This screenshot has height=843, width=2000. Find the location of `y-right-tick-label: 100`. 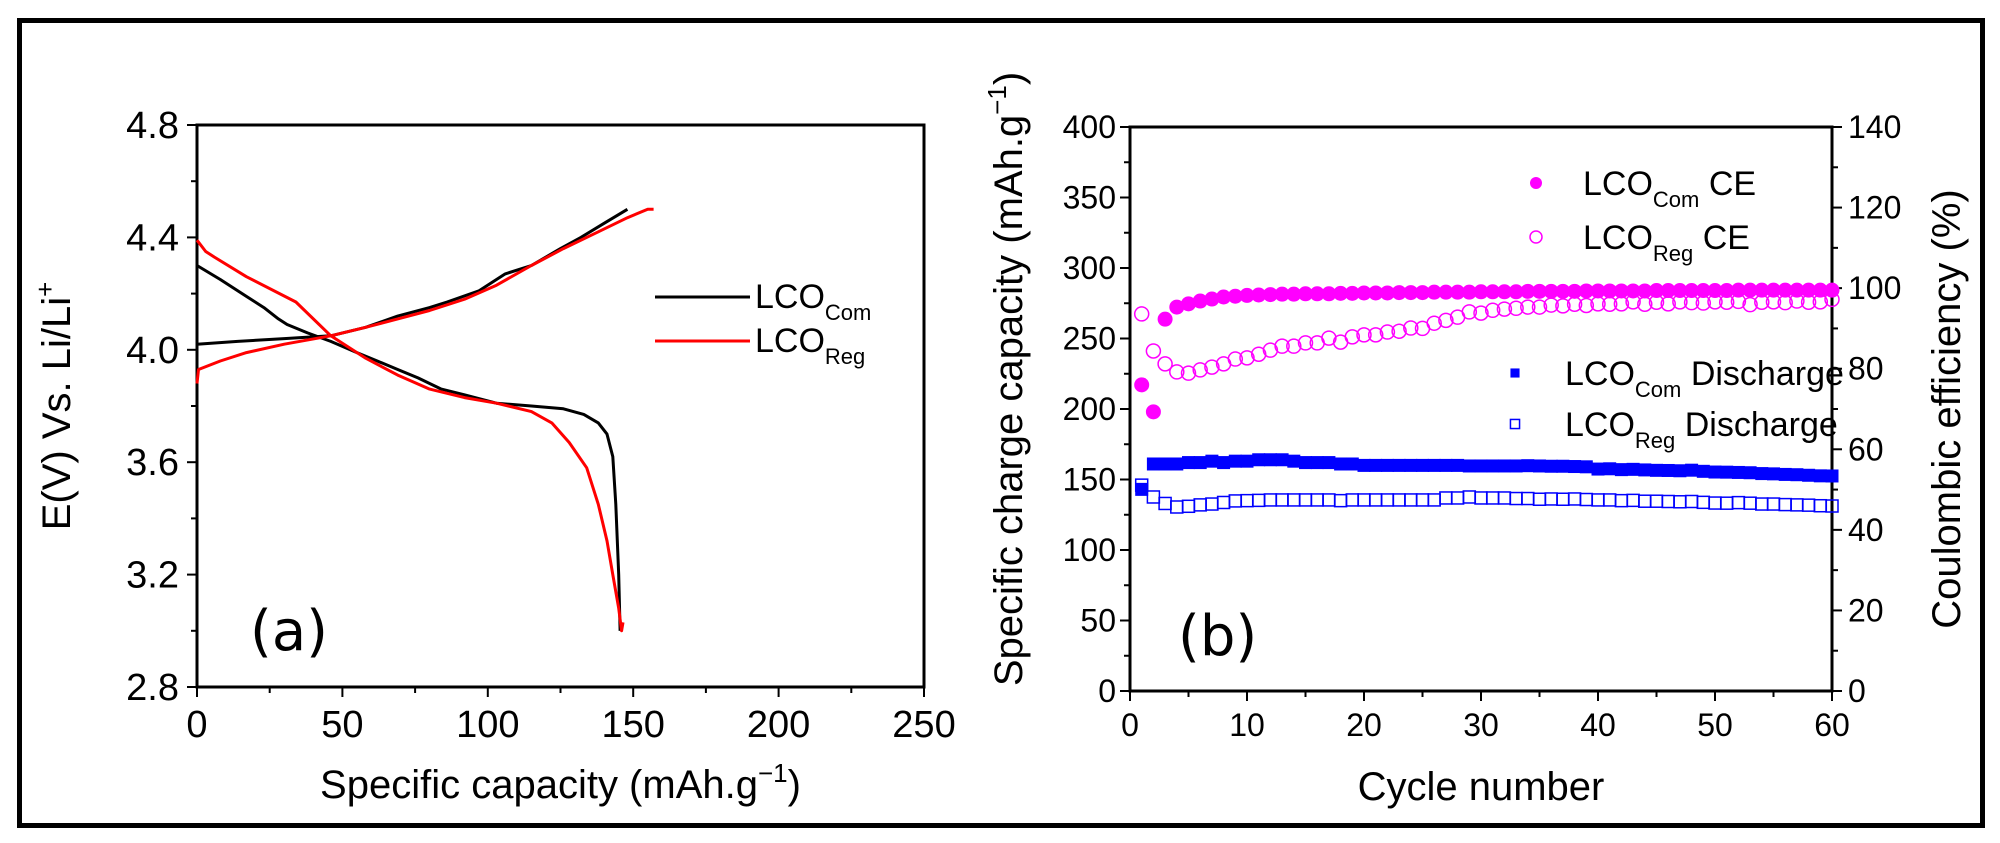

y-right-tick-label: 100 is located at coordinates (1874, 288).